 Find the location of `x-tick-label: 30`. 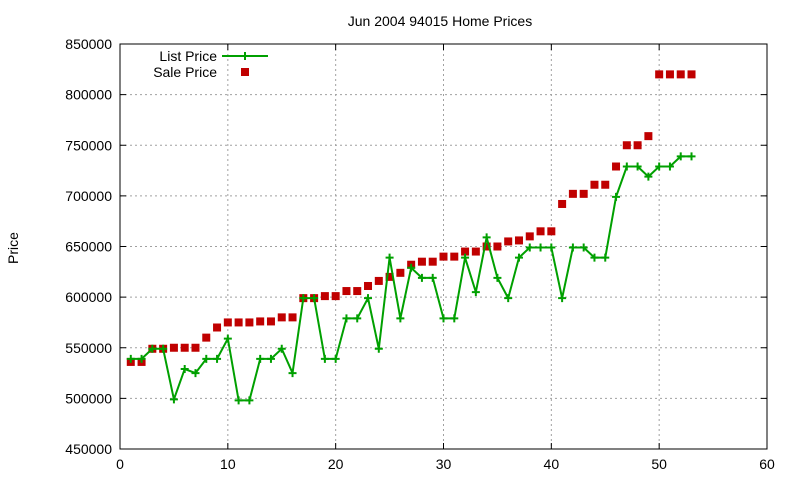

x-tick-label: 30 is located at coordinates (444, 464).